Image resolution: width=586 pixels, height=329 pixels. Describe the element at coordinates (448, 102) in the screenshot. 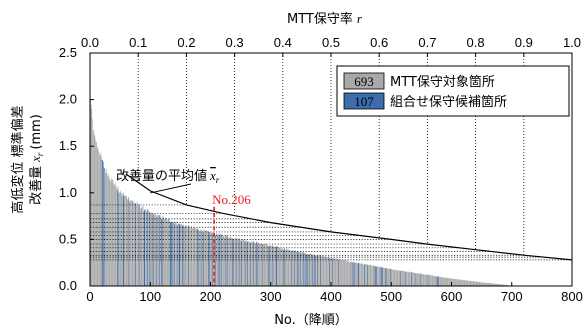

I see `legend-label-combined: 組合せ保守候補箇所` at that location.